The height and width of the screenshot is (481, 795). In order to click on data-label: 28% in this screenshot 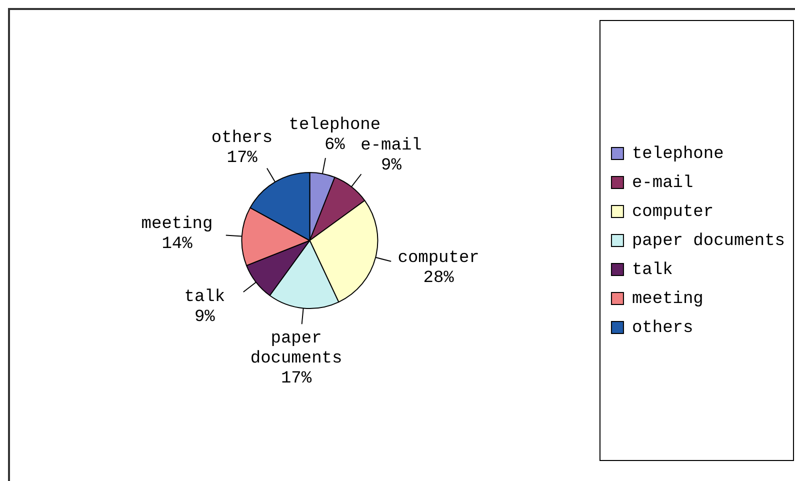, I will do `click(439, 278)`.